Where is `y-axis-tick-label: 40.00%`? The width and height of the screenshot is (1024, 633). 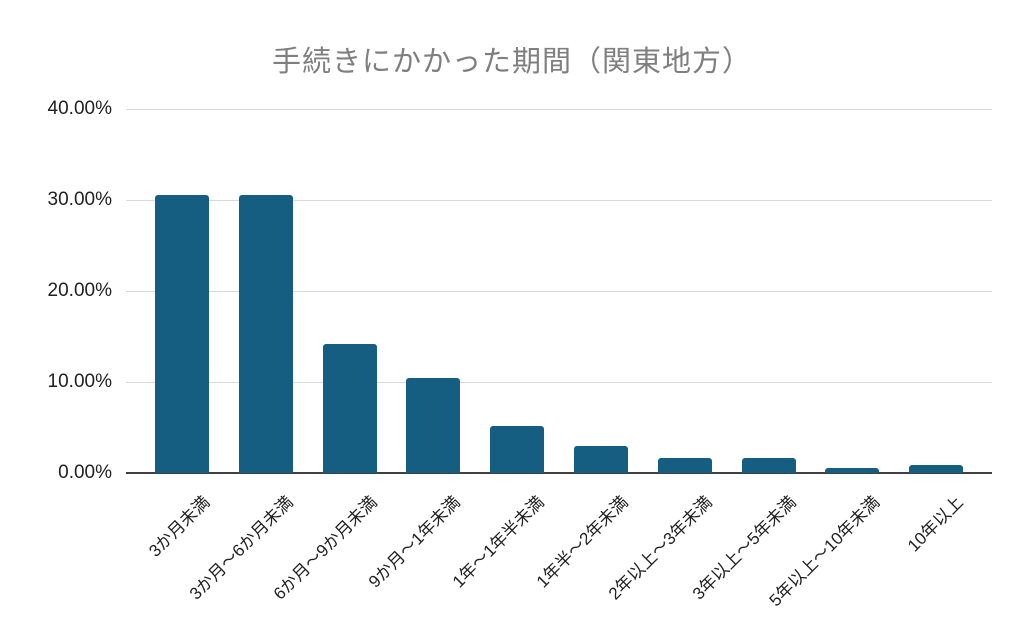
y-axis-tick-label: 40.00% is located at coordinates (79, 108).